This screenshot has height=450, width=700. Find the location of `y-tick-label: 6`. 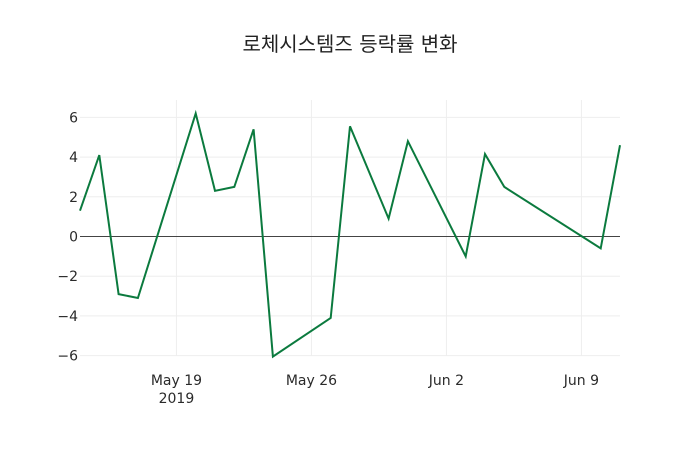

y-tick-label: 6 is located at coordinates (73, 118).